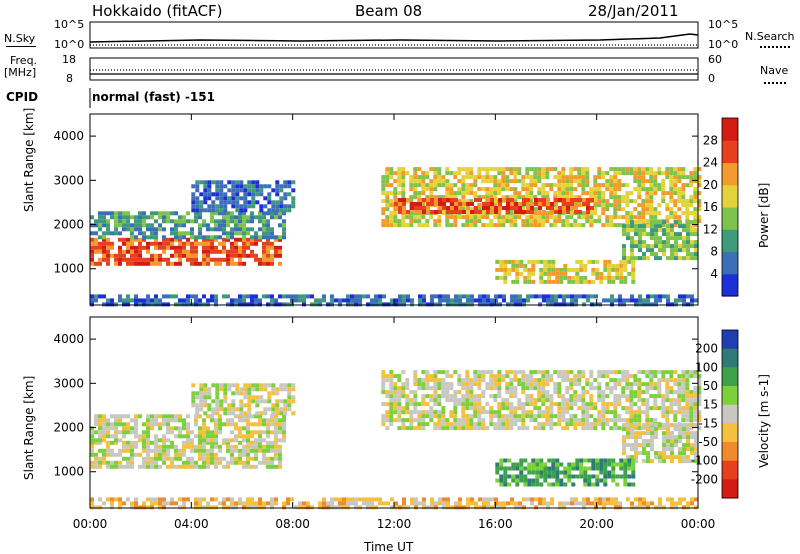  What do you see at coordinates (730, 340) in the screenshot?
I see `velocity-colorbar-segment` at bounding box center [730, 340].